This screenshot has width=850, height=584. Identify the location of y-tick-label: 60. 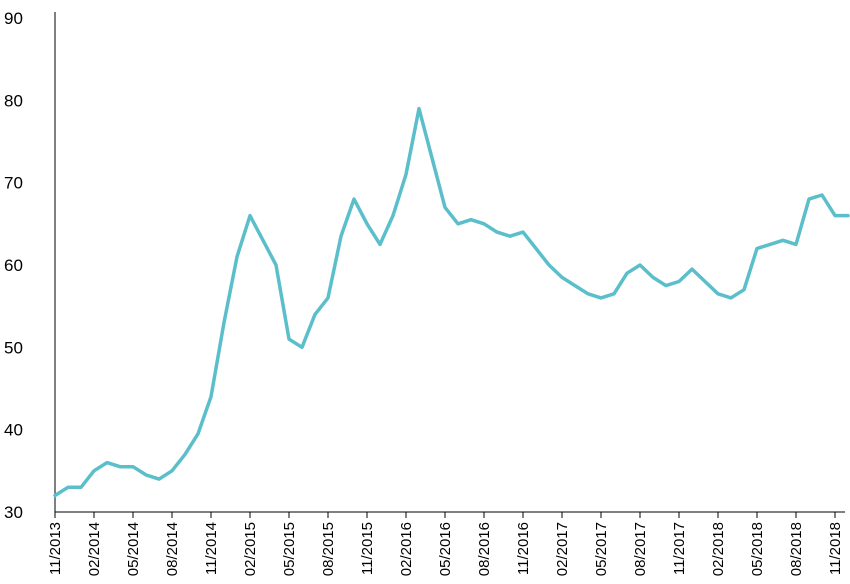
(13, 265).